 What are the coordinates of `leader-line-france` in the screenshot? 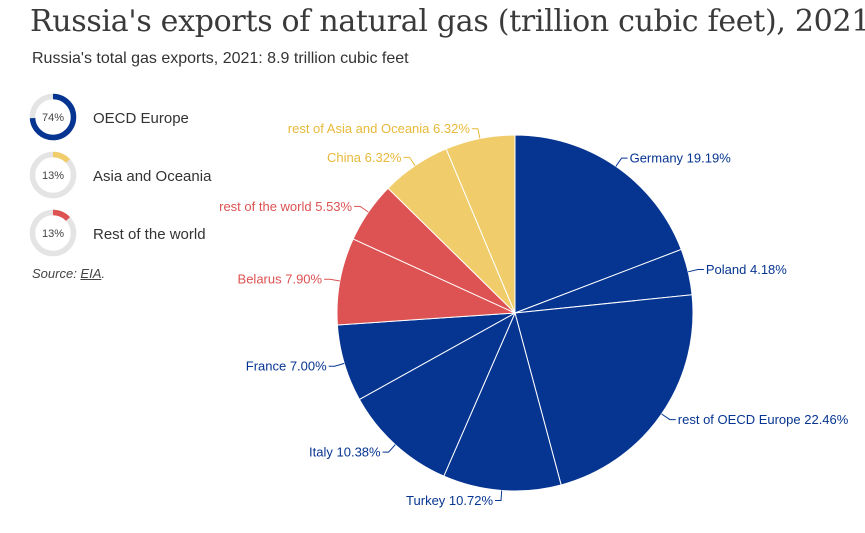 It's located at (336, 364).